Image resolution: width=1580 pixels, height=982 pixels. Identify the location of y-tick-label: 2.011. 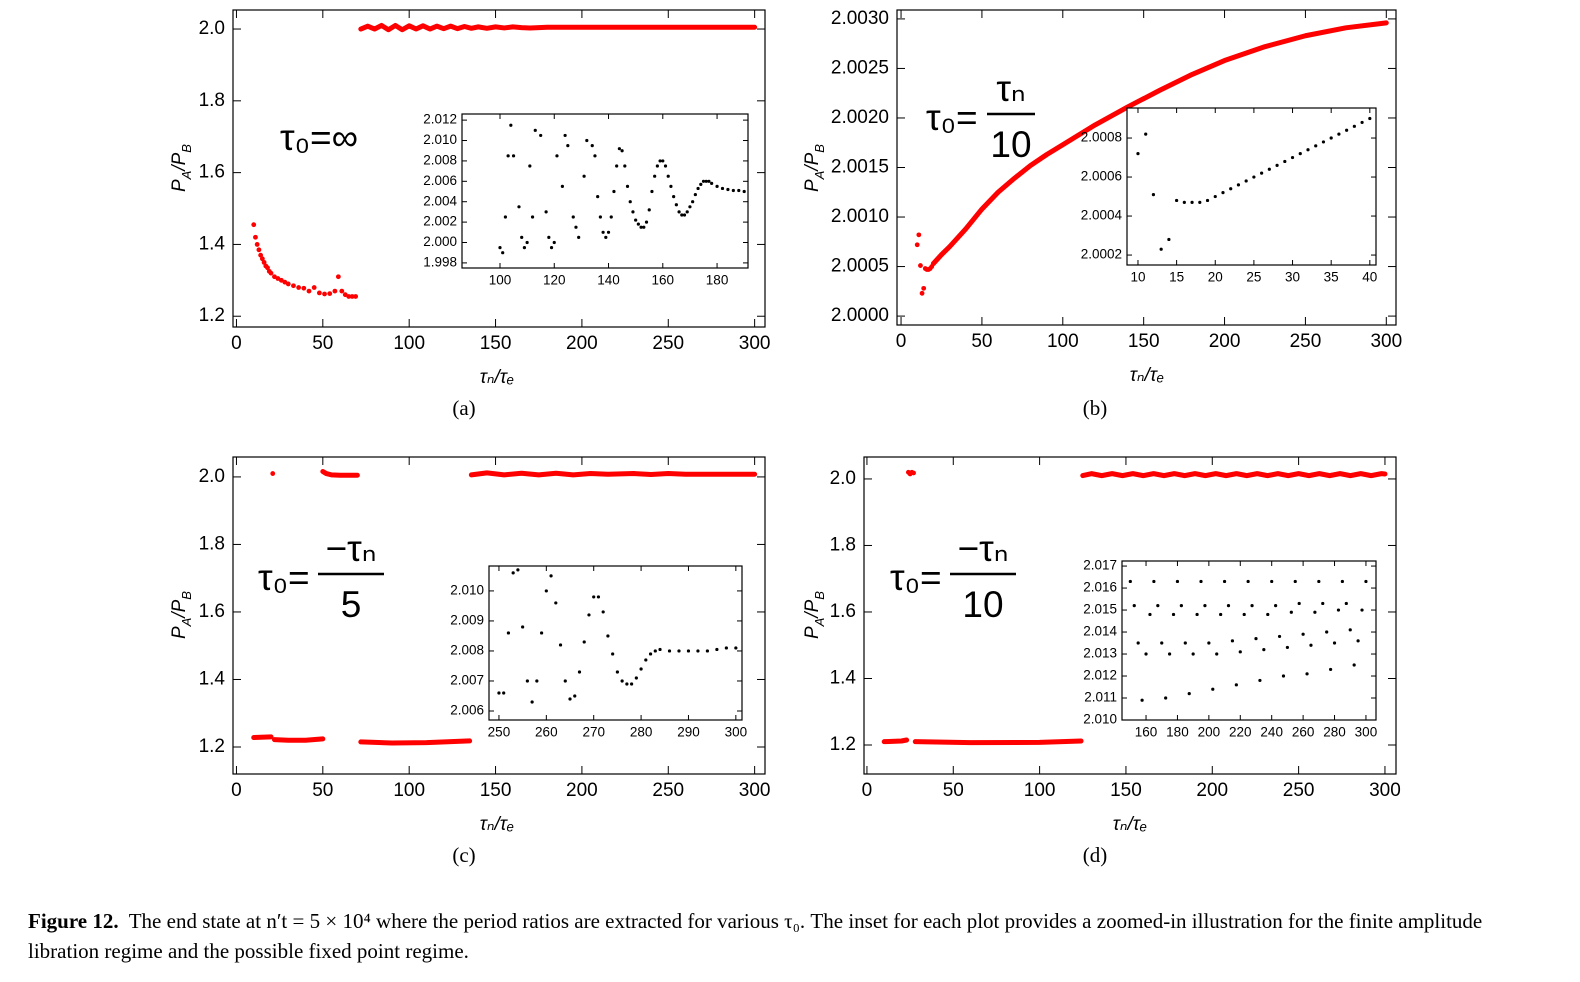
(1100, 697).